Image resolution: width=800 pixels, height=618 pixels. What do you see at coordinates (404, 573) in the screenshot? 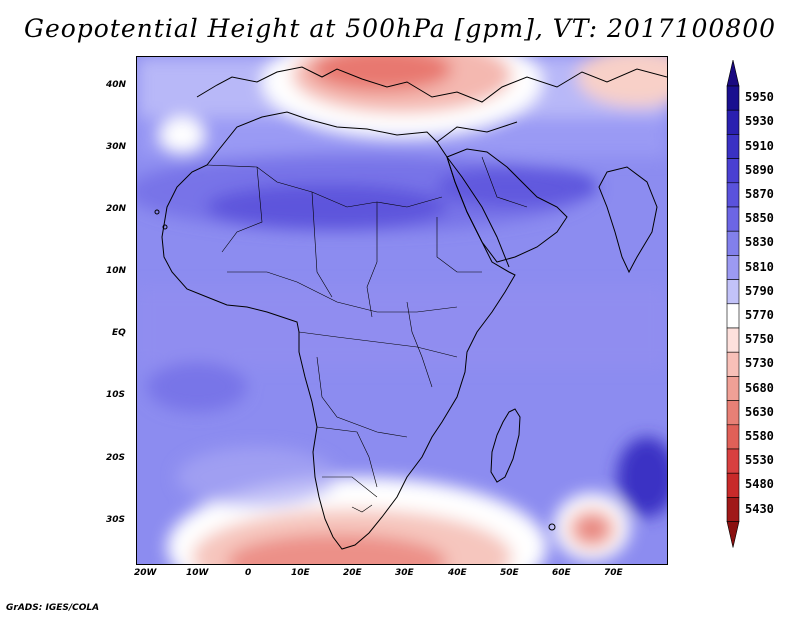
I see `lon-label-30e: 30E` at bounding box center [404, 573].